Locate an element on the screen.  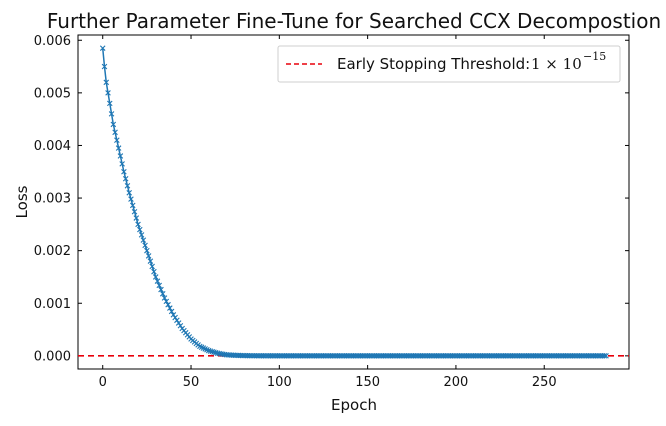
legend-label: Early Stopping Threshold: is located at coordinates (433, 64).